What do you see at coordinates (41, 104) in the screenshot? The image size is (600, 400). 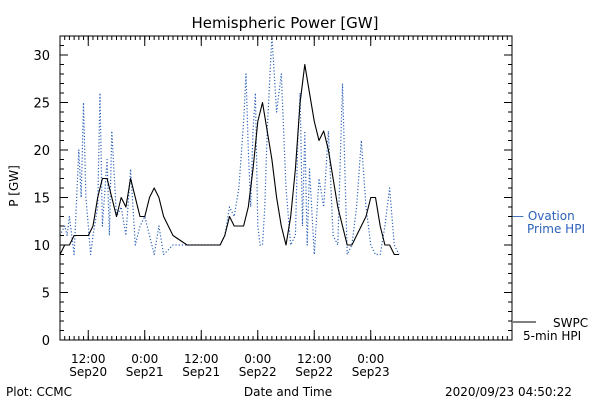 I see `y-tick-label: 25` at bounding box center [41, 104].